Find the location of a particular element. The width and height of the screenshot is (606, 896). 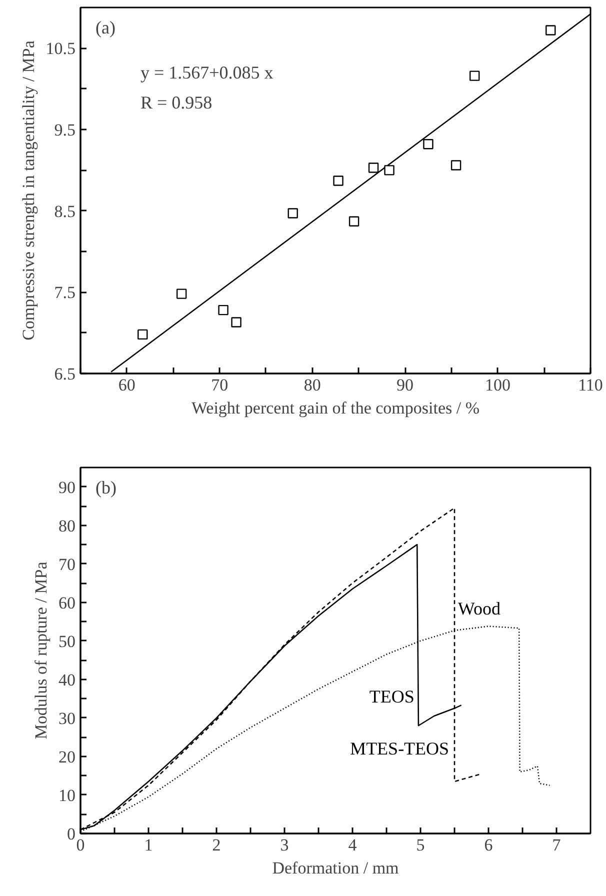

x-tick-label: 110 is located at coordinates (590, 385).